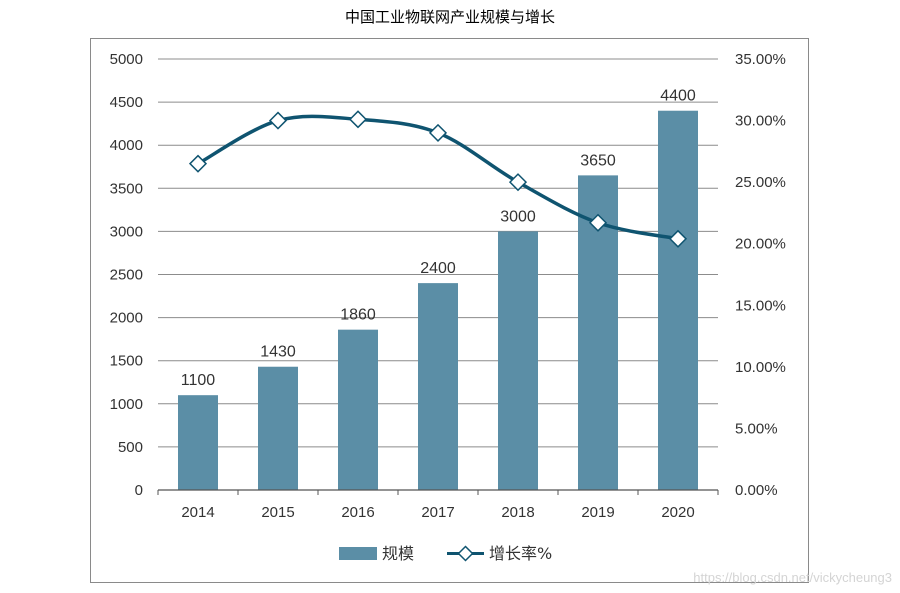 The image size is (900, 593). Describe the element at coordinates (438, 268) in the screenshot. I see `bar-value-label: 2400` at that location.